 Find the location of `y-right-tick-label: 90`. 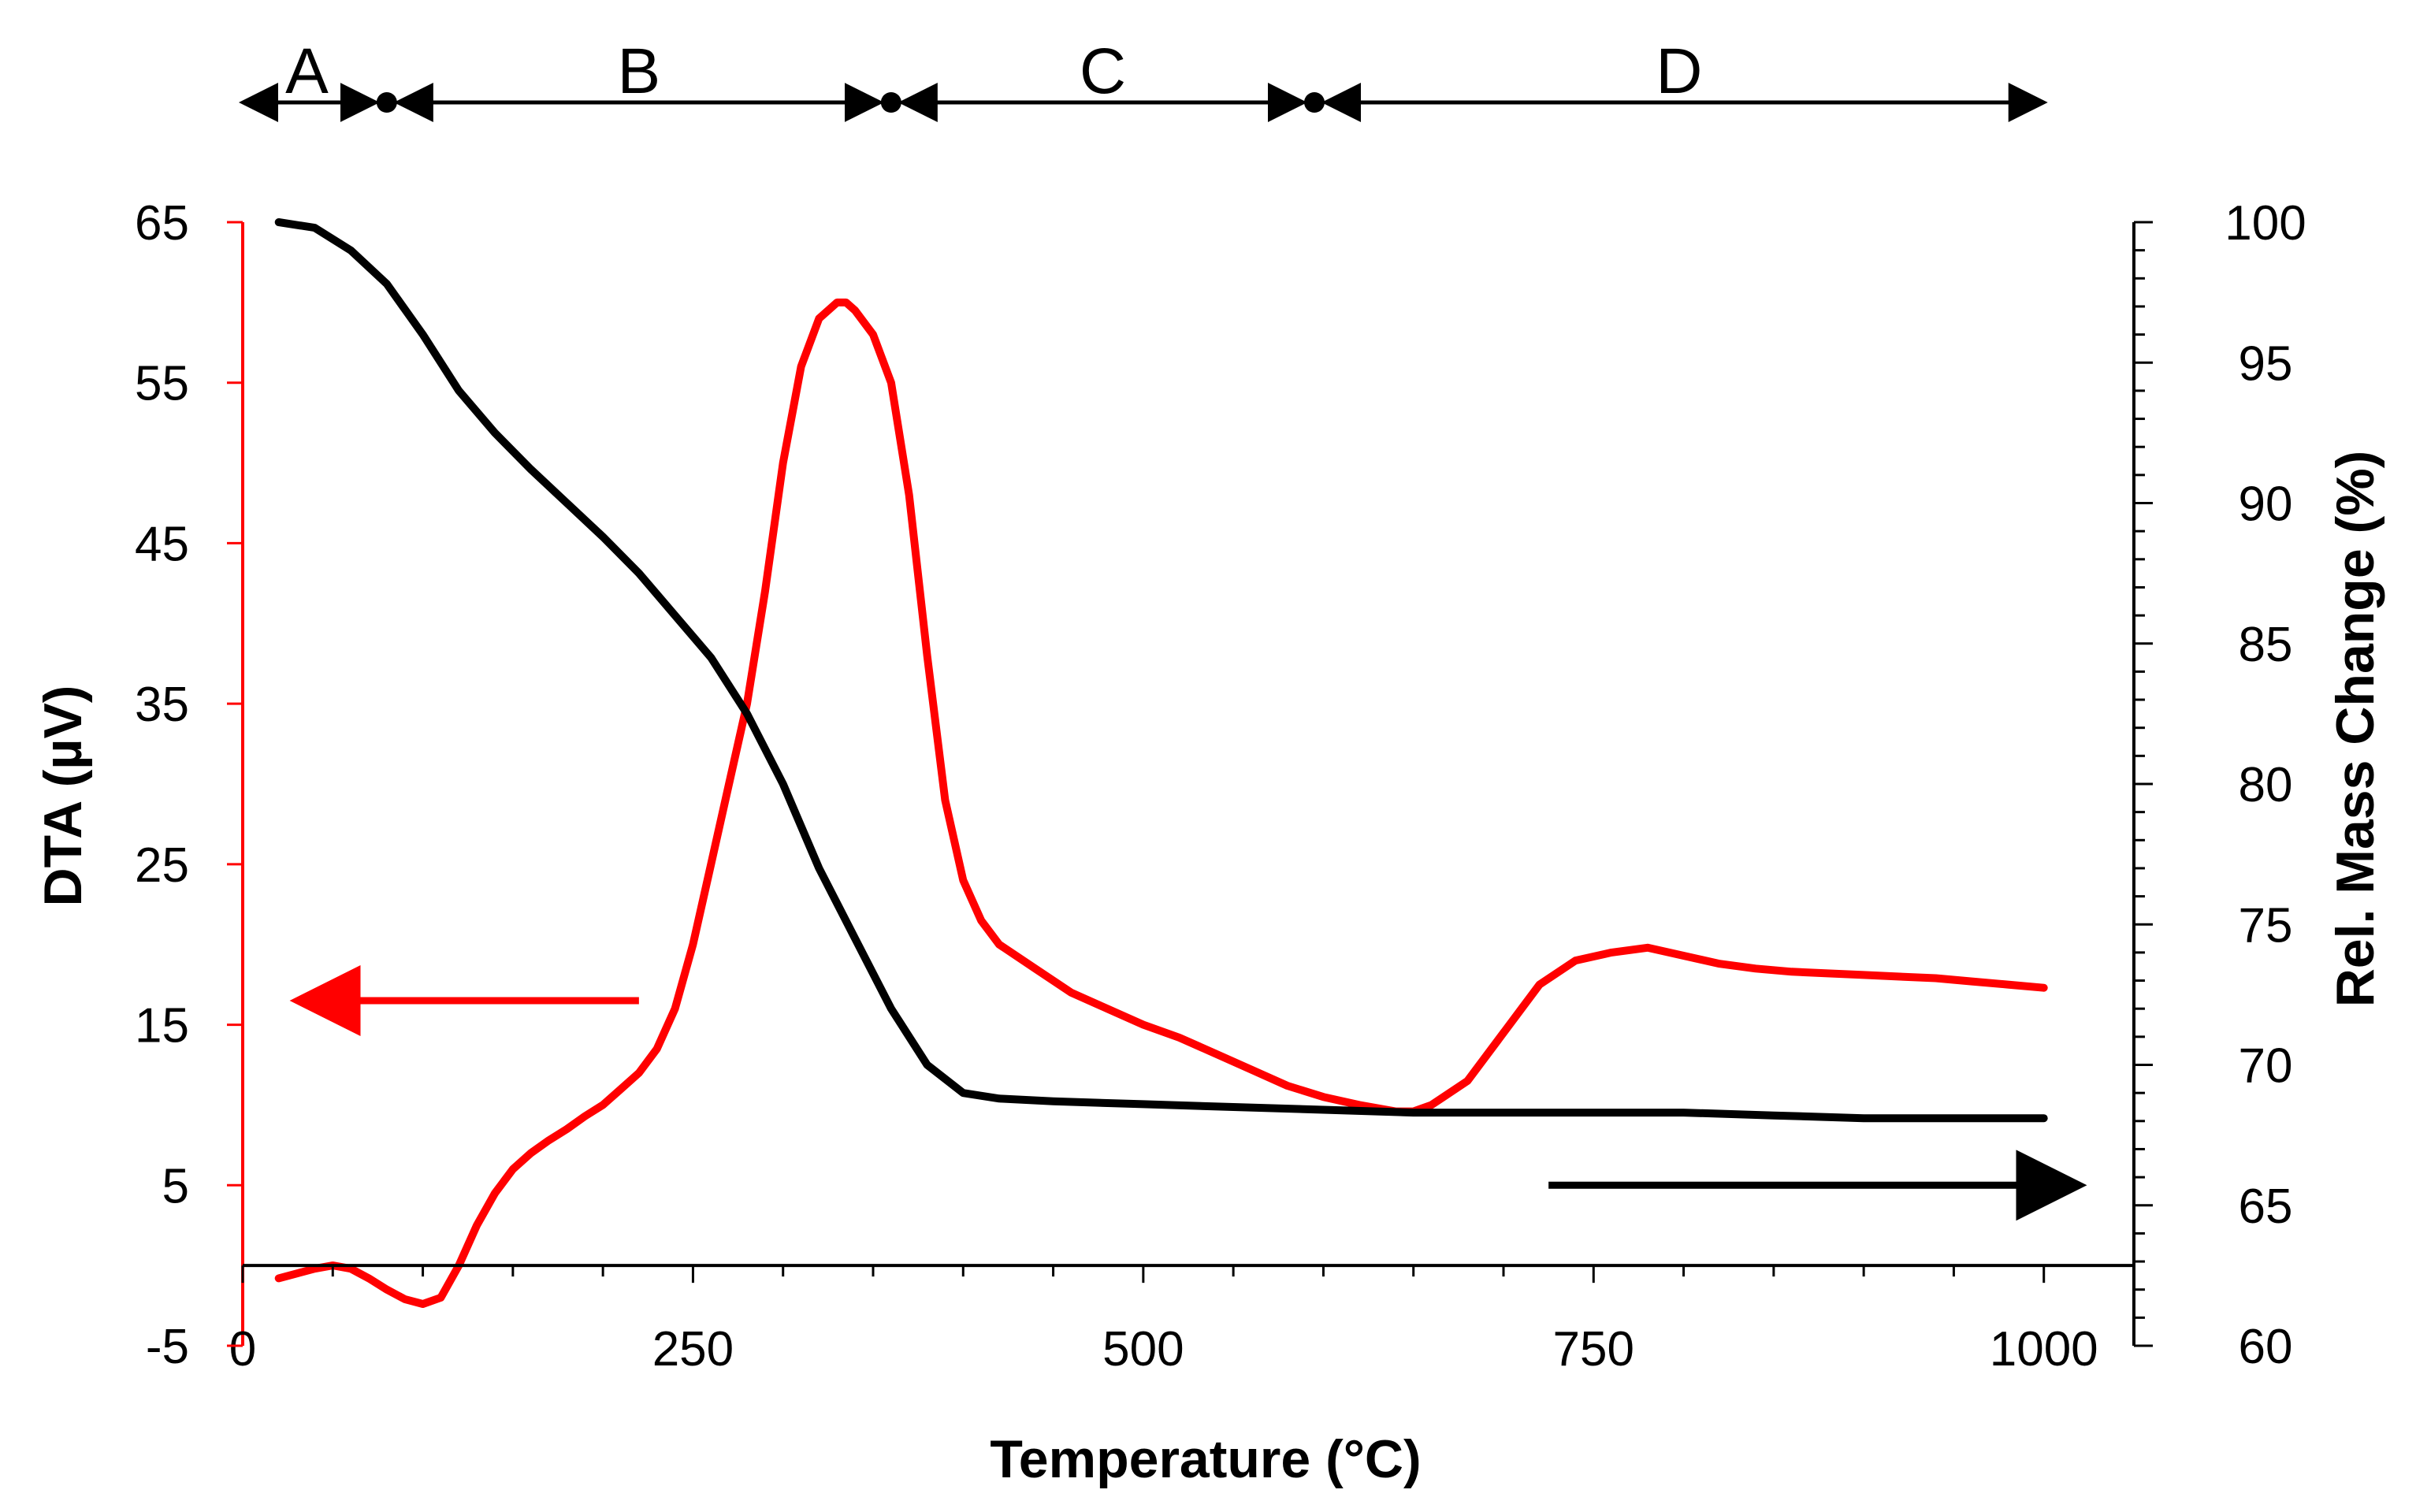

y-right-tick-label: 90 is located at coordinates (2266, 504).